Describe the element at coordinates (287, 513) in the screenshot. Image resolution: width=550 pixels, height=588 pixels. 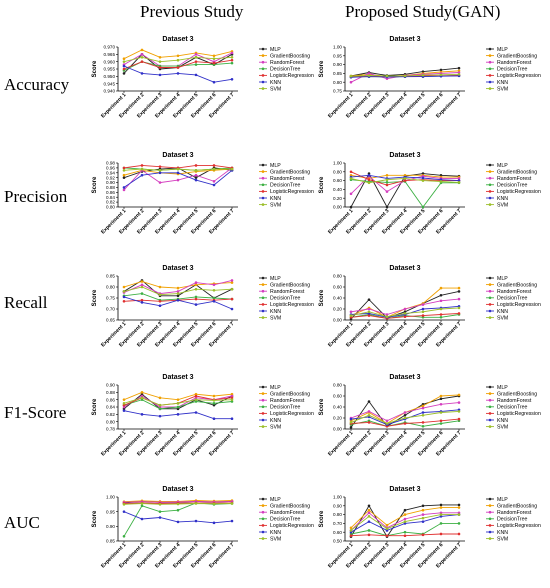
I see `legend-label: RandomForest` at that location.